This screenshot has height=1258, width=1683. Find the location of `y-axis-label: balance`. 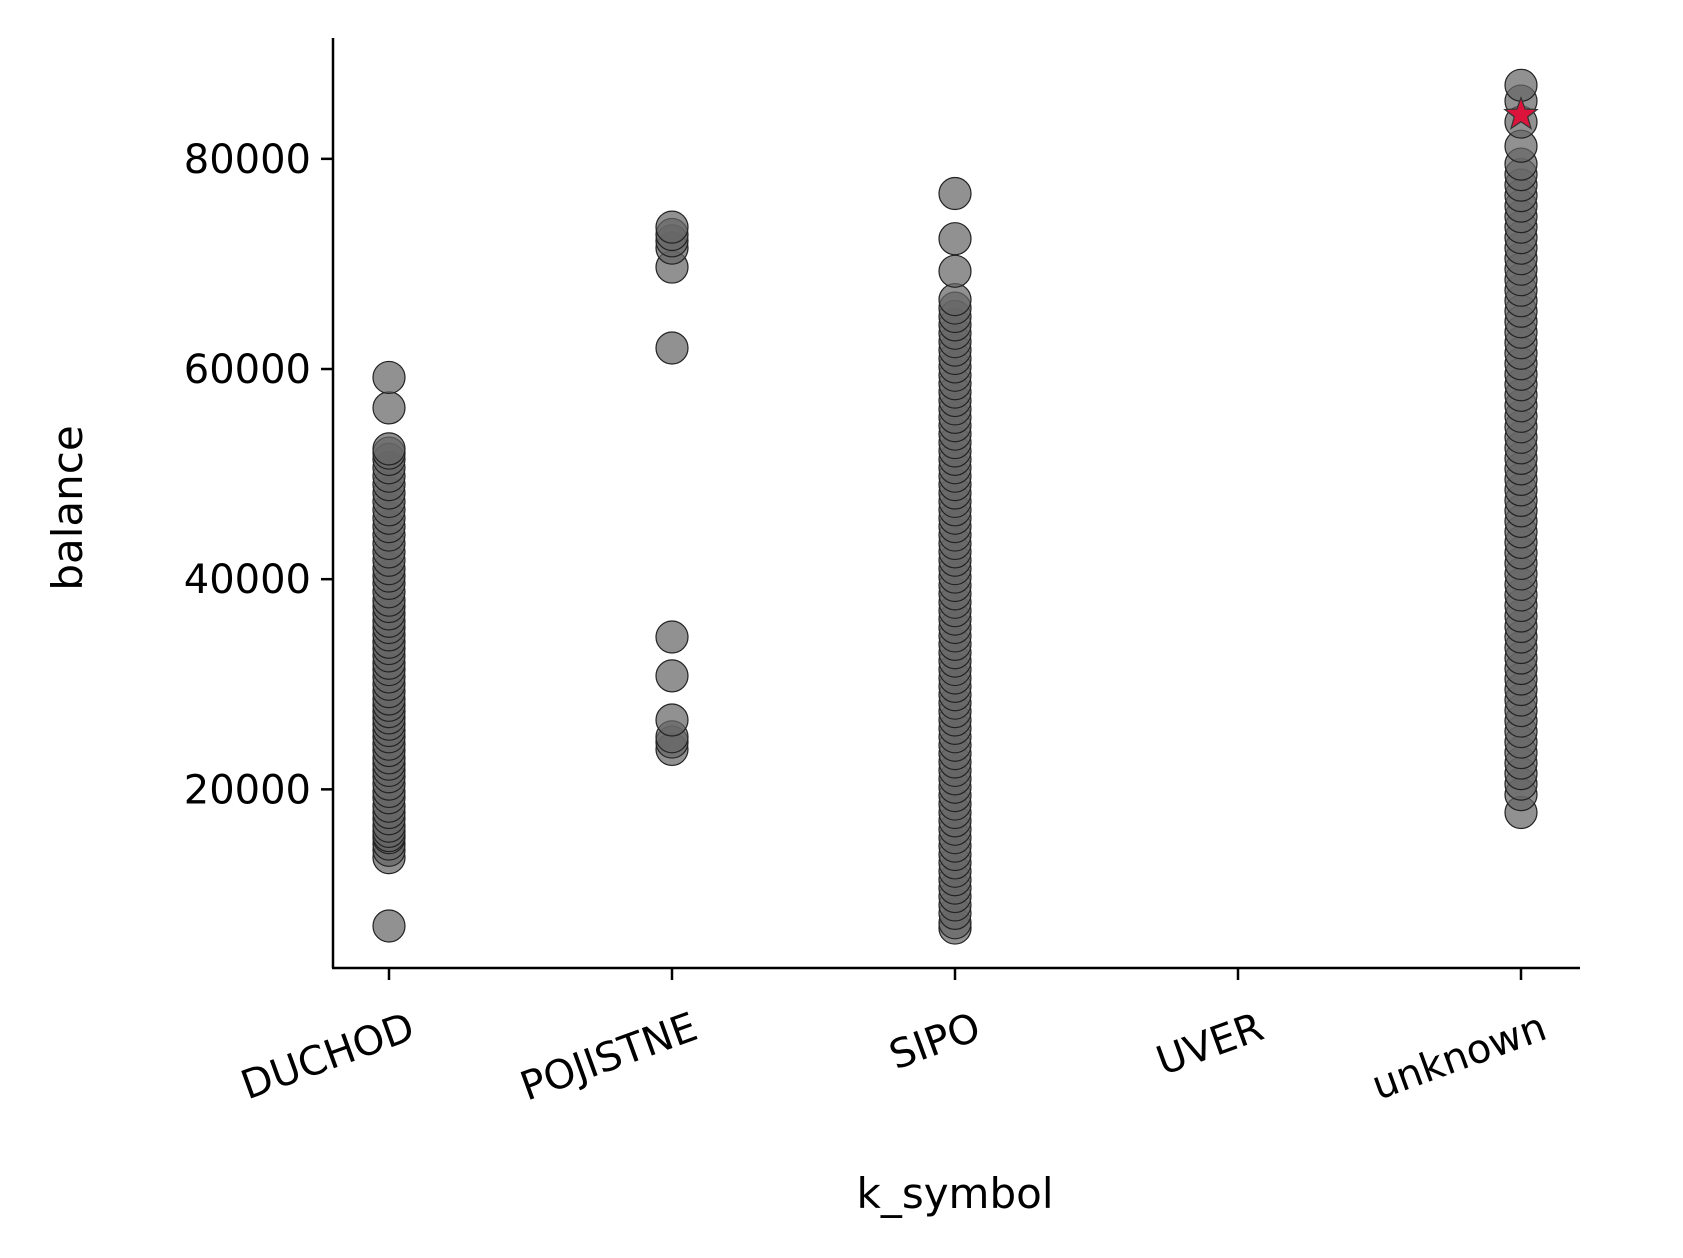

y-axis-label: balance is located at coordinates (67, 507).